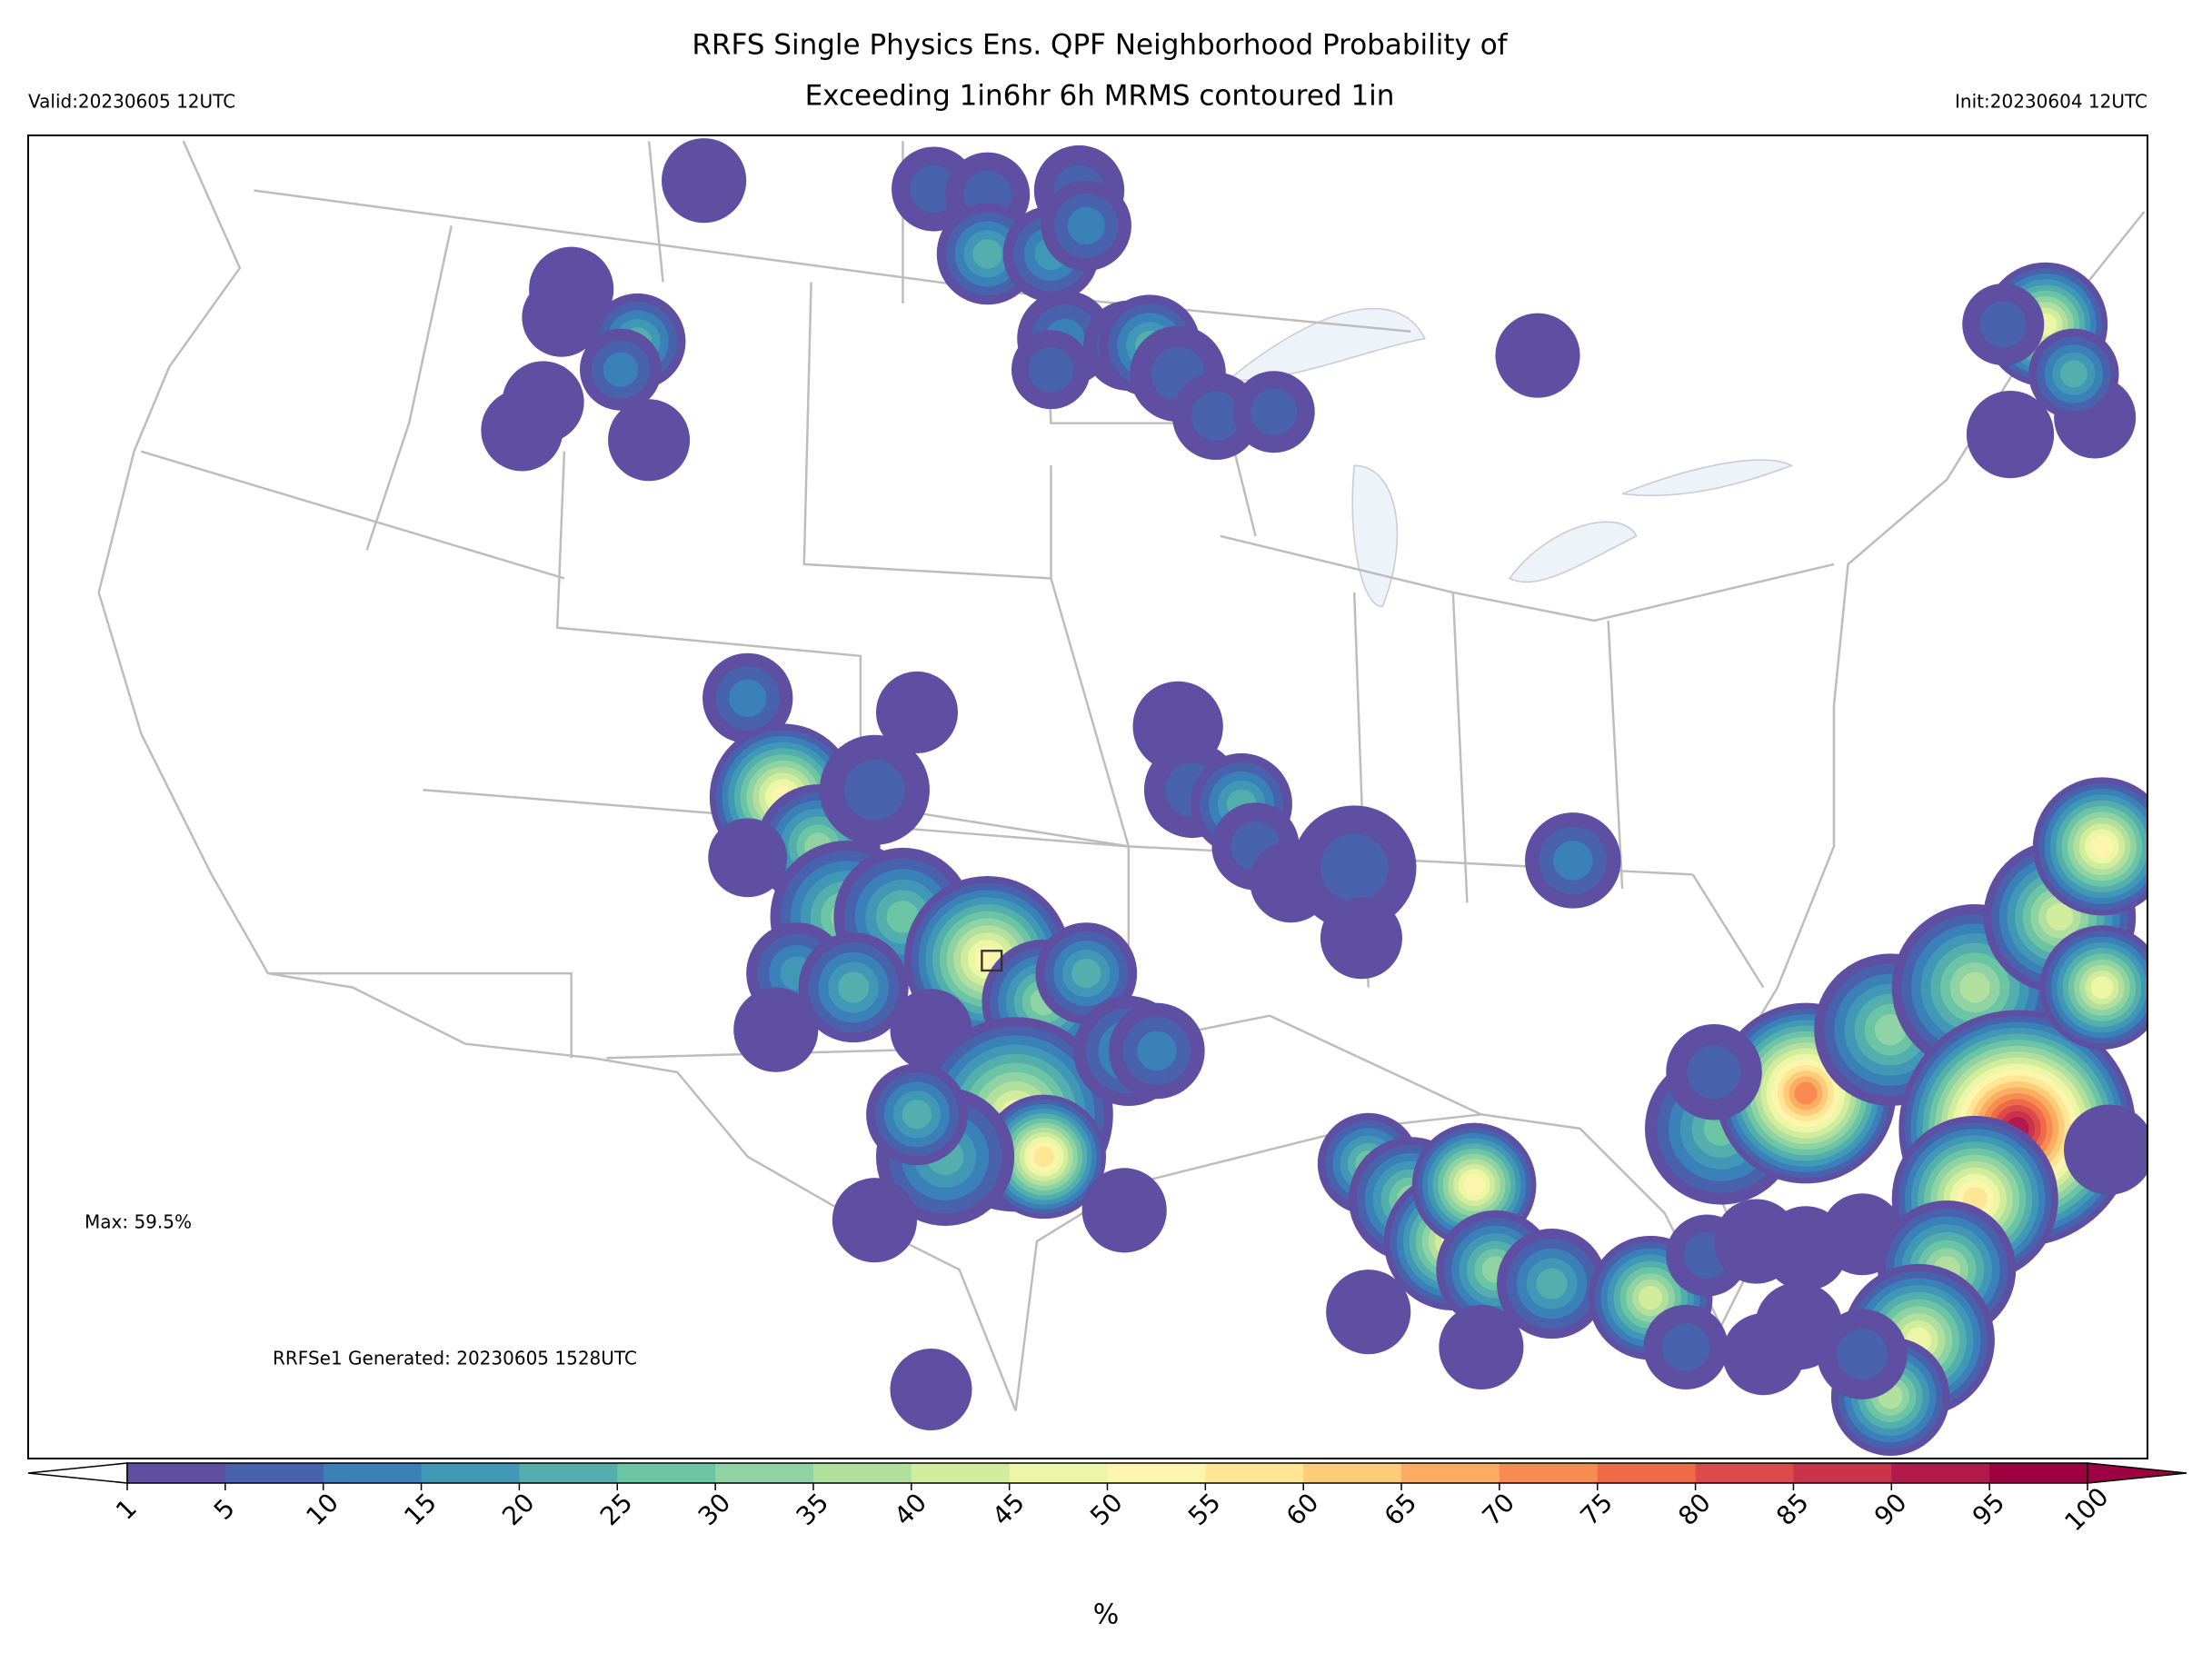  I want to click on colorbar-tick-label: 80, so click(1694, 1510).